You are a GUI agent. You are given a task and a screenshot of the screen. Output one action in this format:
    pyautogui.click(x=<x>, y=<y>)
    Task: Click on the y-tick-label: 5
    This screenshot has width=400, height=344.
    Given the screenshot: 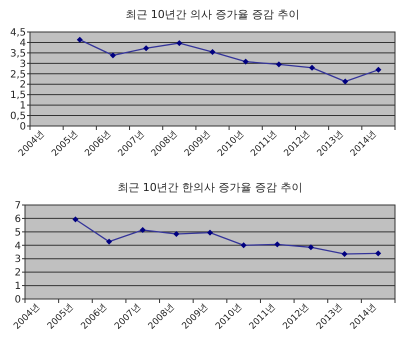 What is the action you would take?
    pyautogui.click(x=17, y=232)
    